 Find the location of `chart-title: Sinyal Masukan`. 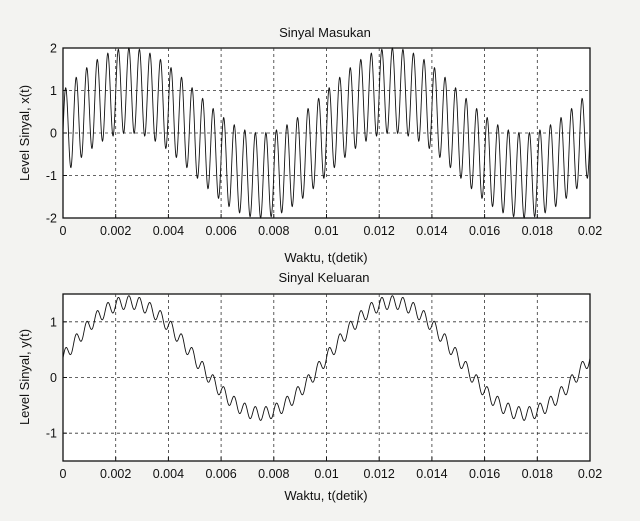

chart-title: Sinyal Masukan is located at coordinates (325, 32).